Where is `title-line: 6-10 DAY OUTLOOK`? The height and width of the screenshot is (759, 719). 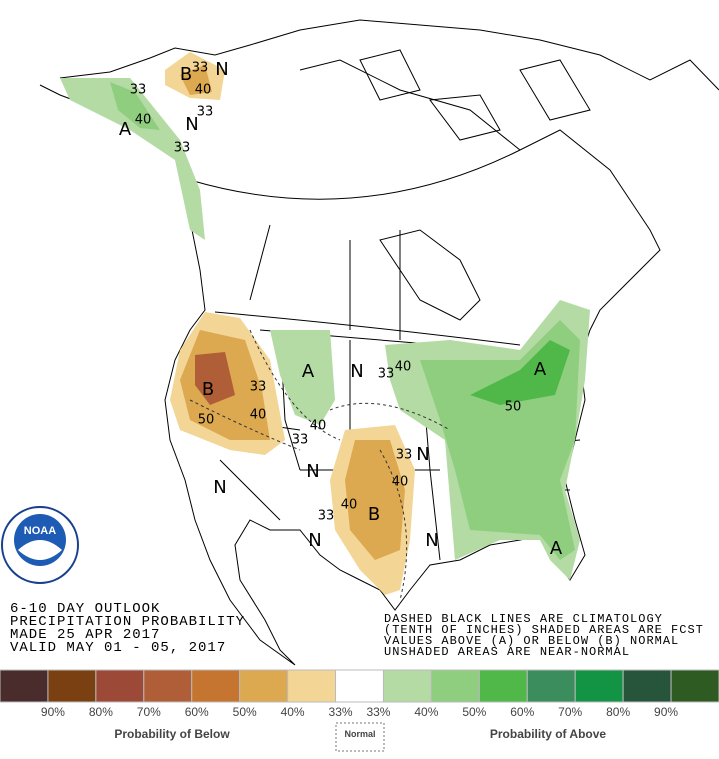
title-line: 6-10 DAY OUTLOOK is located at coordinates (85, 609).